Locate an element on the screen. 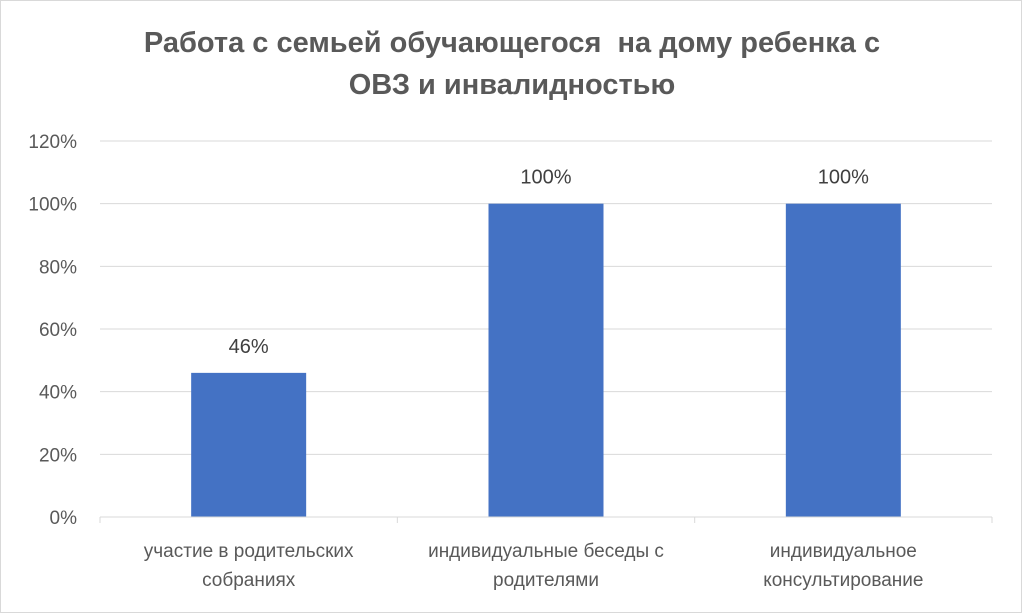  category-label: собраниях is located at coordinates (249, 580).